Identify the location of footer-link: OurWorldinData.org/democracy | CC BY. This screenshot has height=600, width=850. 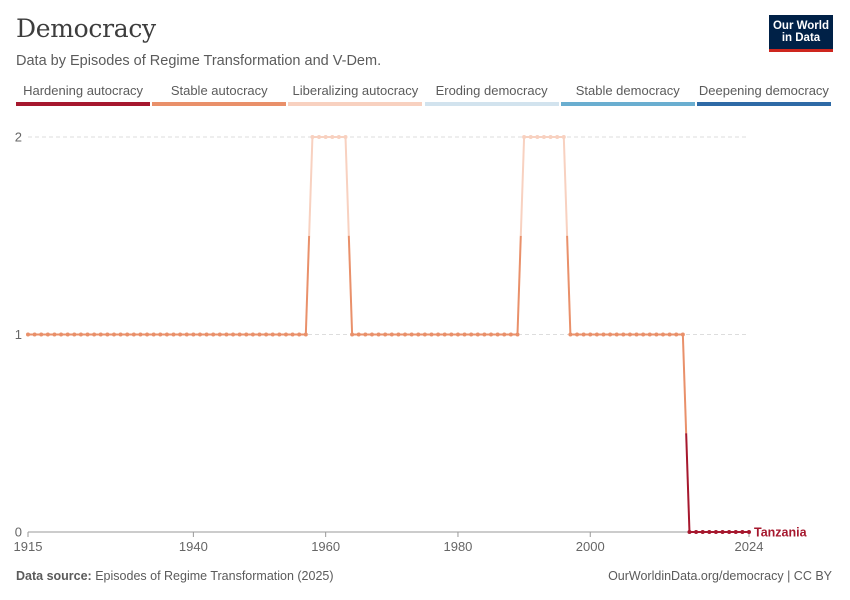
(720, 576).